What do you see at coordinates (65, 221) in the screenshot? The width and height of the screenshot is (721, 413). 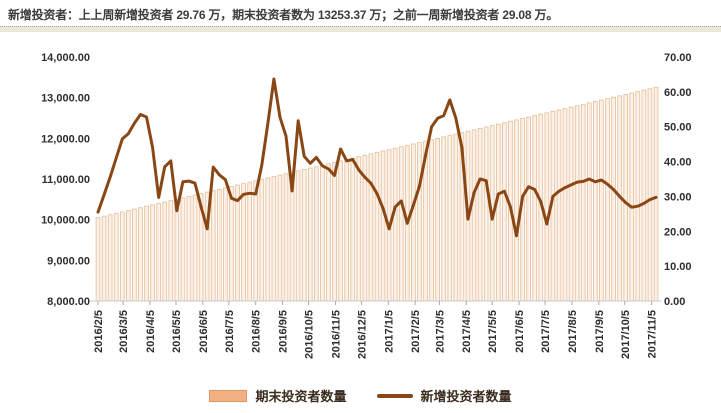 I see `y-left-tick-label: 10,000.00` at bounding box center [65, 221].